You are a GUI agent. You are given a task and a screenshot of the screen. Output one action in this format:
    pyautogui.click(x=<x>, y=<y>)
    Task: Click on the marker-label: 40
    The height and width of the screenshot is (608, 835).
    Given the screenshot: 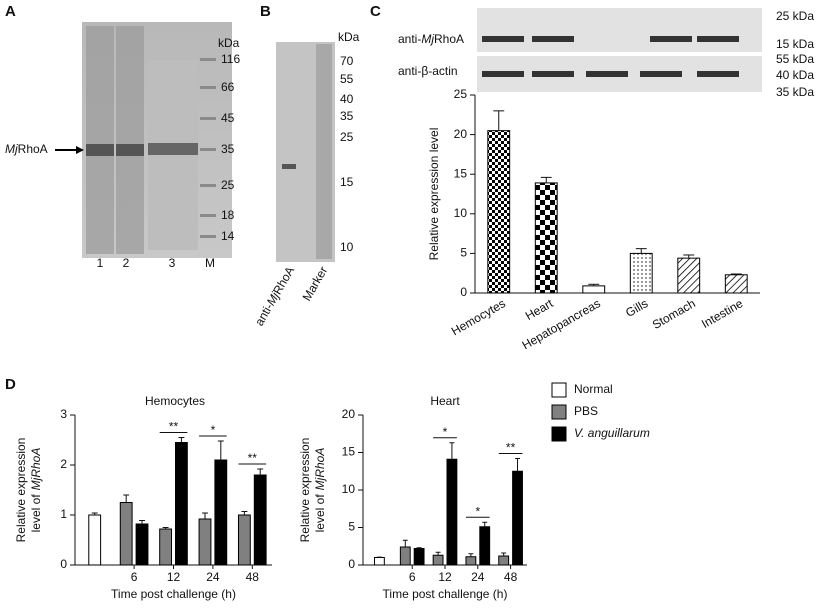 What is the action you would take?
    pyautogui.click(x=347, y=99)
    